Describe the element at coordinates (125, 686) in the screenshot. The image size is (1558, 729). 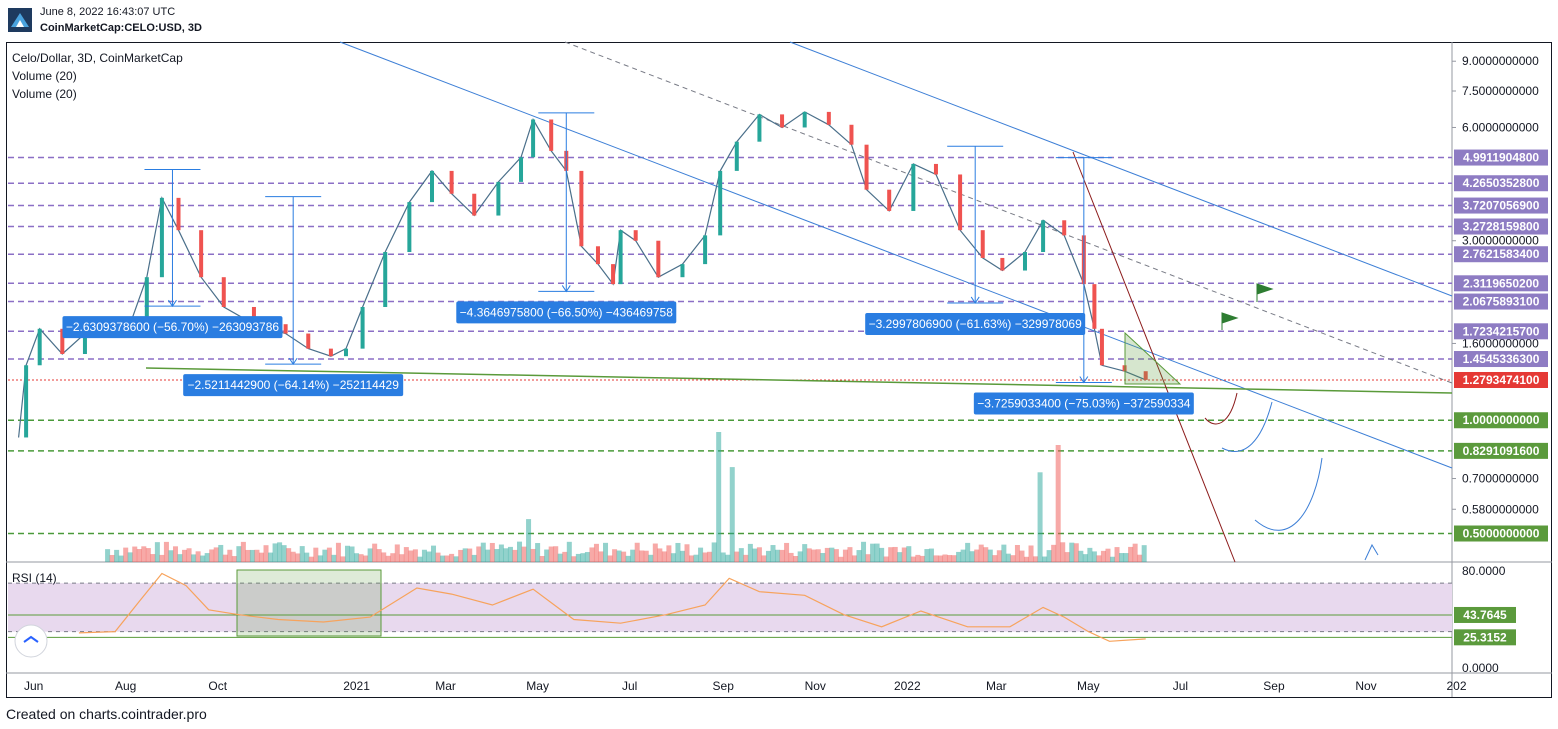
I see `time-axis-label: Aug` at that location.